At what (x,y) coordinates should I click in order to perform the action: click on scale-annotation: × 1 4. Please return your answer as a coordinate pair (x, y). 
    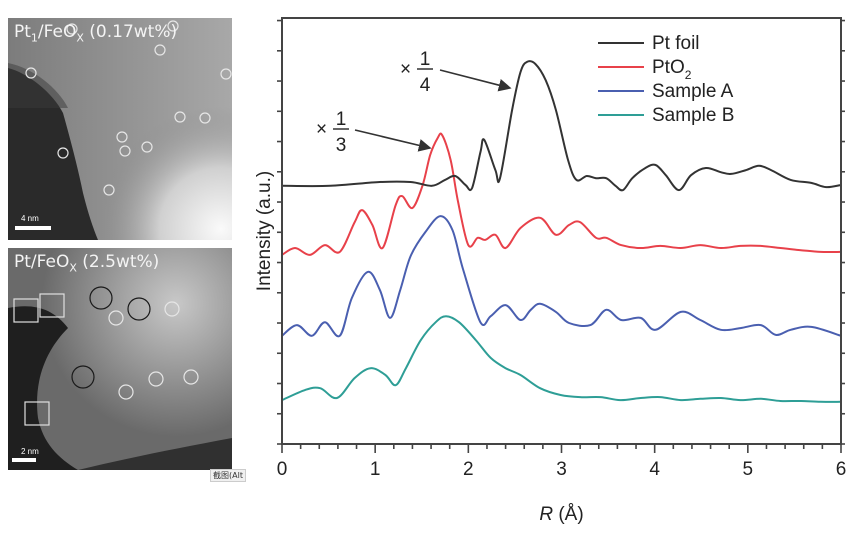
    Looking at the image, I should click on (456, 72).